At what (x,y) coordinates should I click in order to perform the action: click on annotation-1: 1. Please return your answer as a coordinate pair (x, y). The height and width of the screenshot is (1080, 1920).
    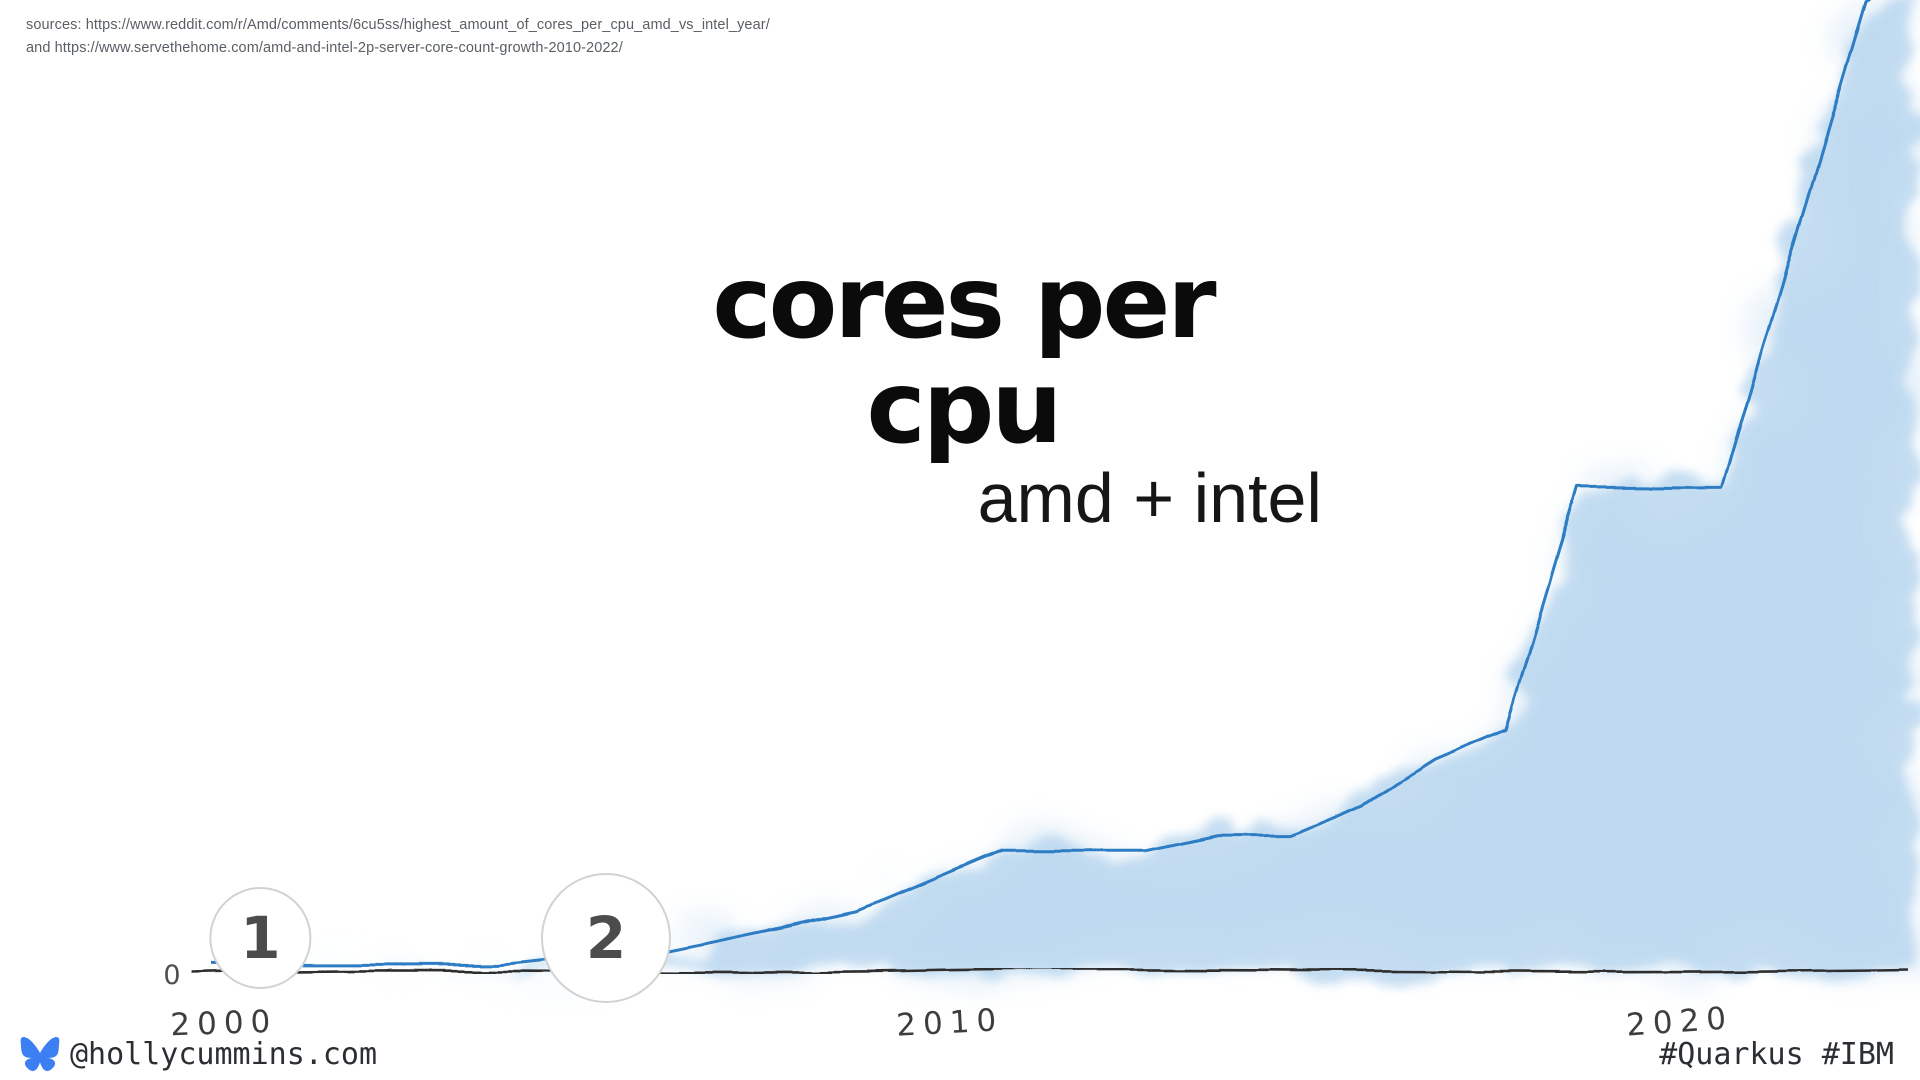
    Looking at the image, I should click on (260, 938).